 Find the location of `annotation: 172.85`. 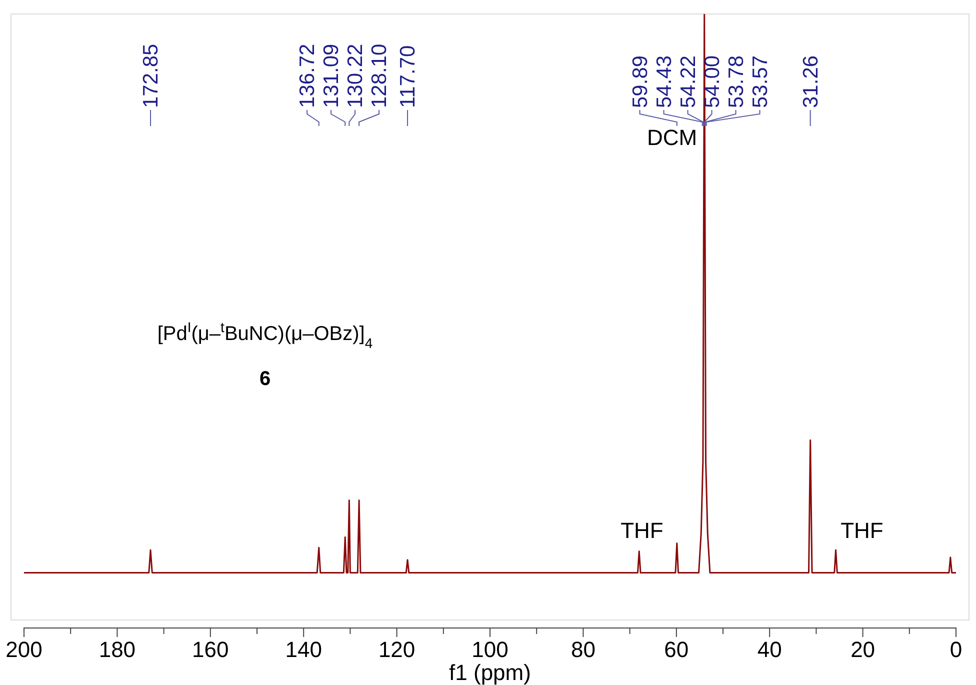

annotation: 172.85 is located at coordinates (151, 76).